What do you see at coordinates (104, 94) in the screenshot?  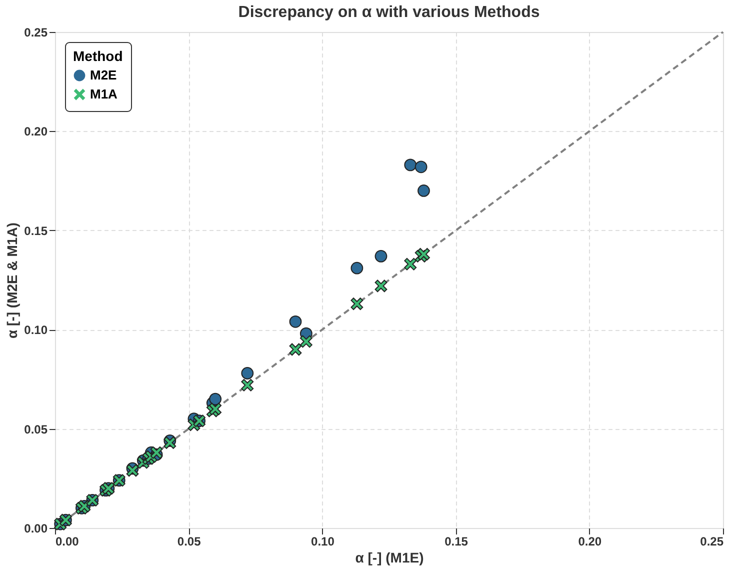 I see `legend-label: M1A` at bounding box center [104, 94].